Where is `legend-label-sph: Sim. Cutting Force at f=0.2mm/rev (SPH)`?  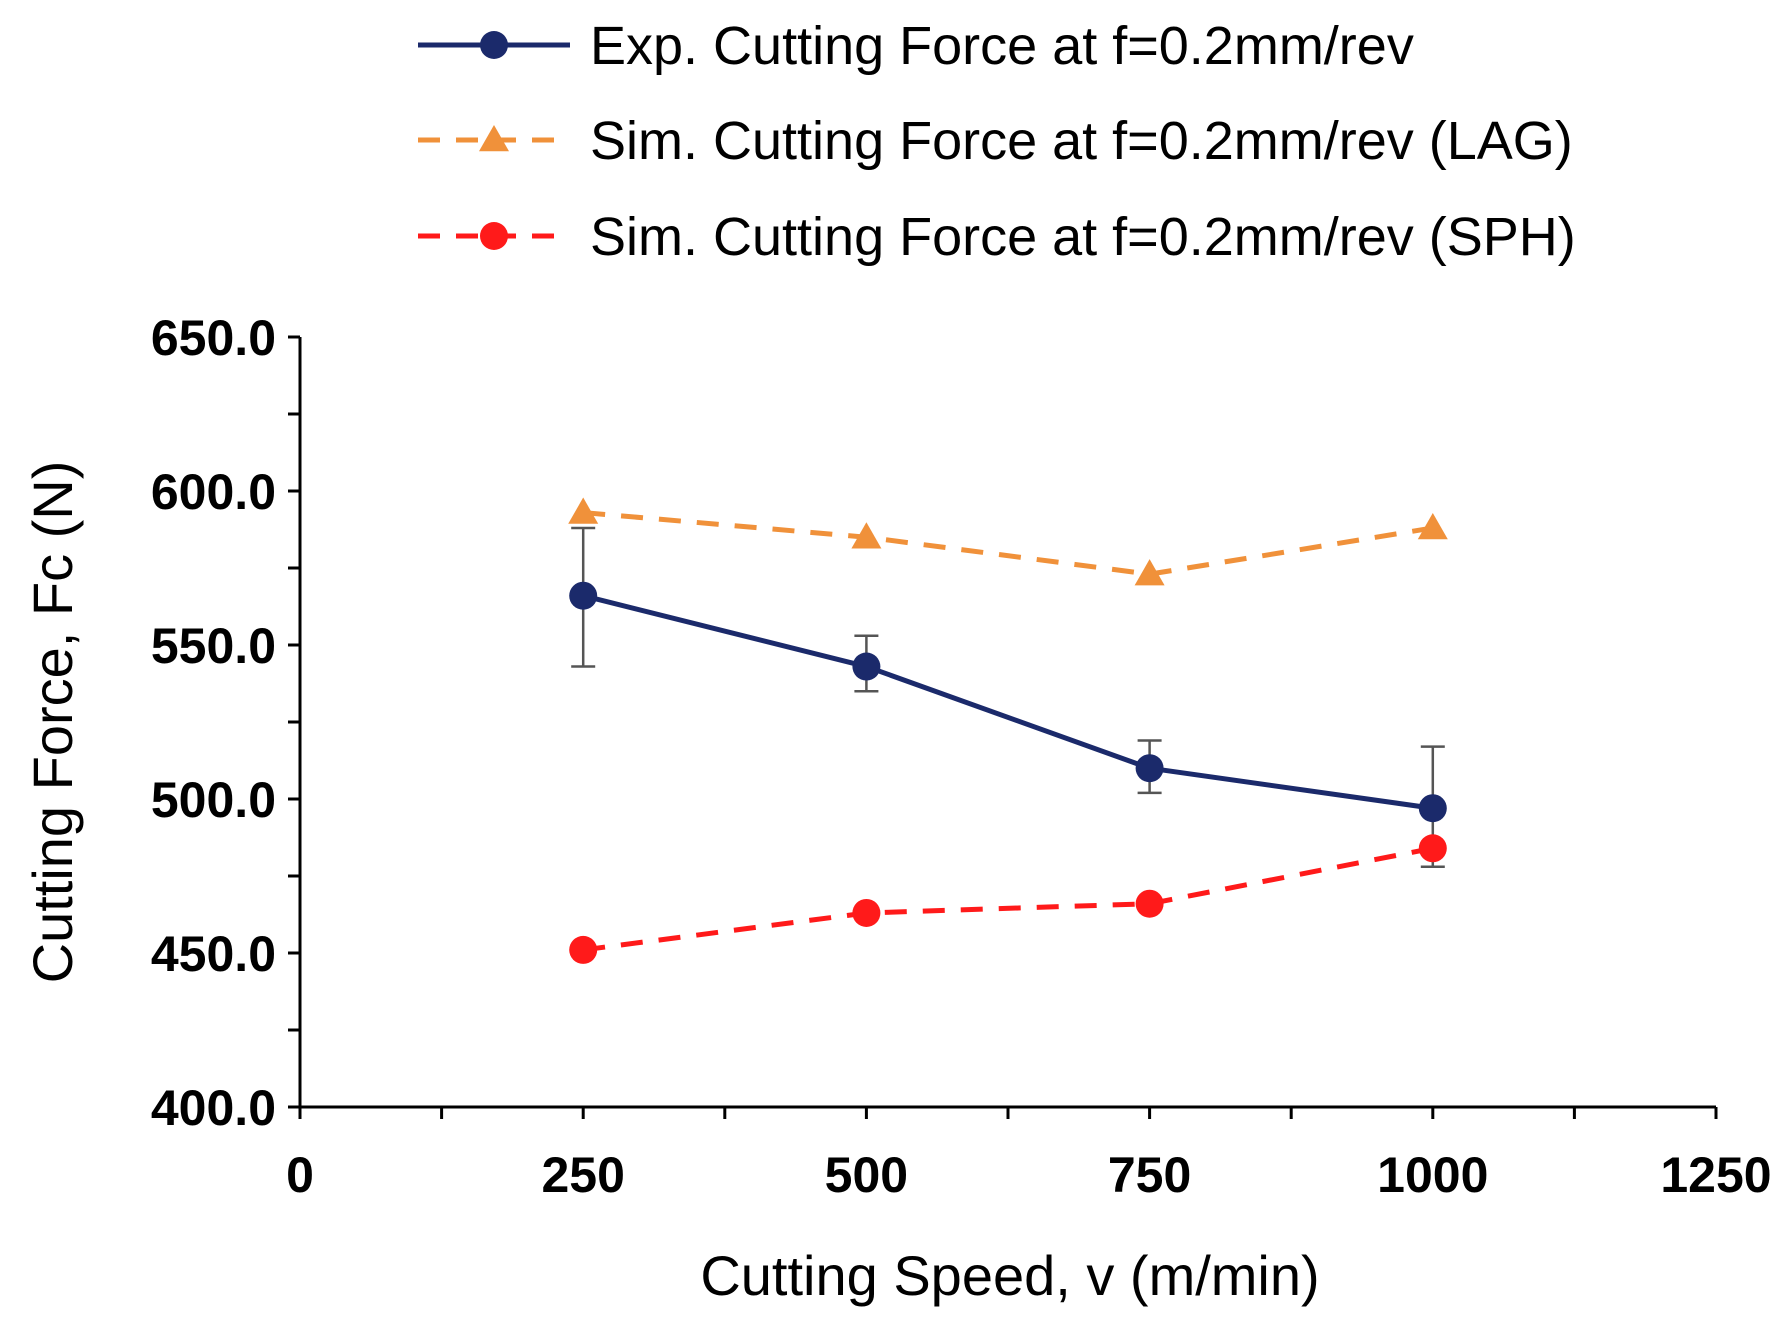
legend-label-sph: Sim. Cutting Force at f=0.2mm/rev (SPH) is located at coordinates (1083, 237).